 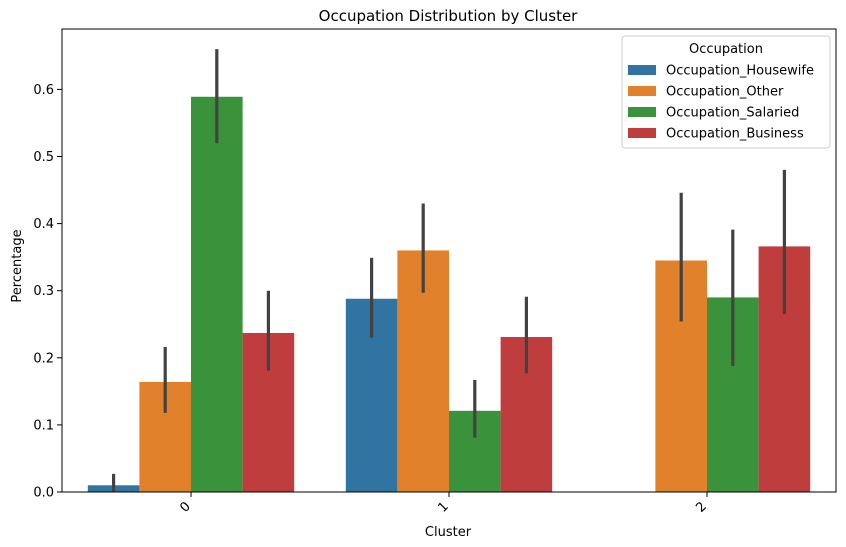 I want to click on legend-label-Occupation_Salaried: Occupation_Salaried, so click(x=732, y=113).